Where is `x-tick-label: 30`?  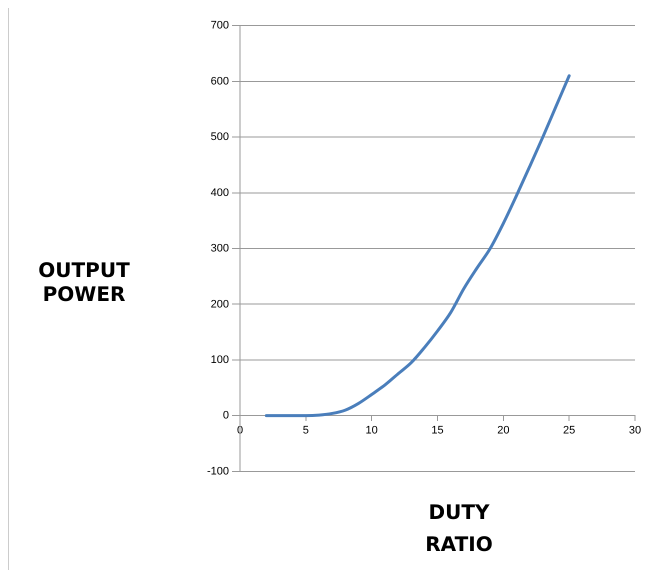 x-tick-label: 30 is located at coordinates (635, 430).